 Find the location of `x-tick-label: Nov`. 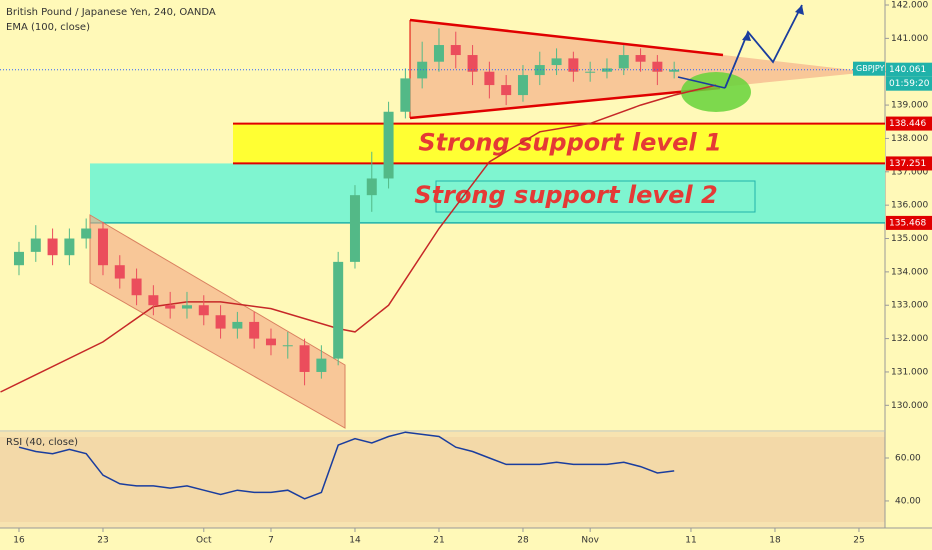

x-tick-label: Nov is located at coordinates (590, 541).